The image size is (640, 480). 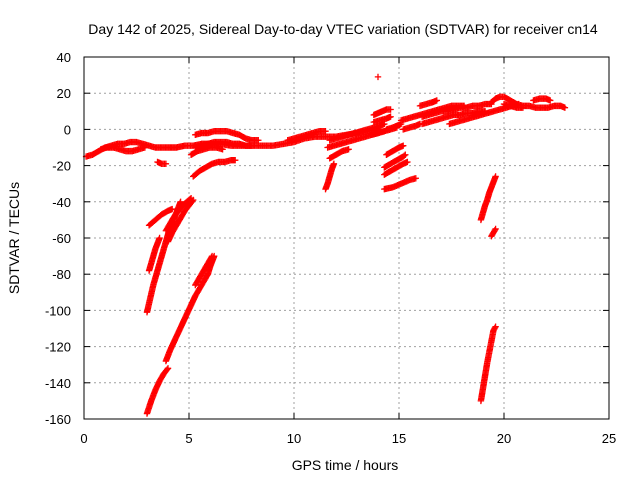 I want to click on x-tick-label: 20, so click(x=504, y=438).